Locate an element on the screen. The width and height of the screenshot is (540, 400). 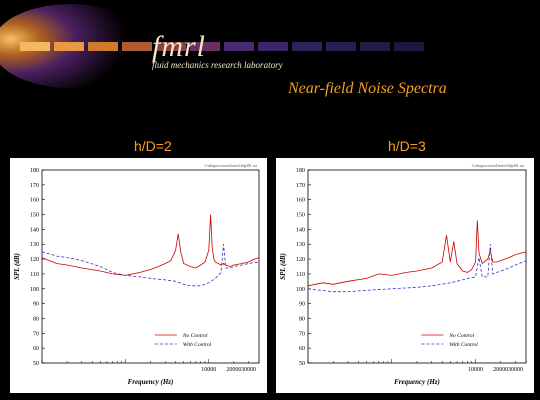
chart-2-title: h/D=3 is located at coordinates (407, 146).